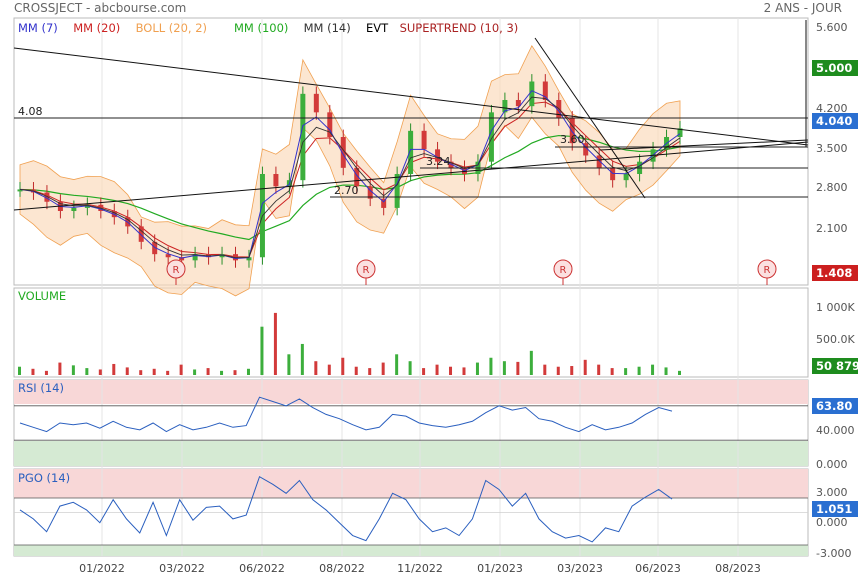 This screenshot has width=860, height=584. Describe the element at coordinates (262, 568) in the screenshot. I see `x-tick-label: 06/2022` at that location.